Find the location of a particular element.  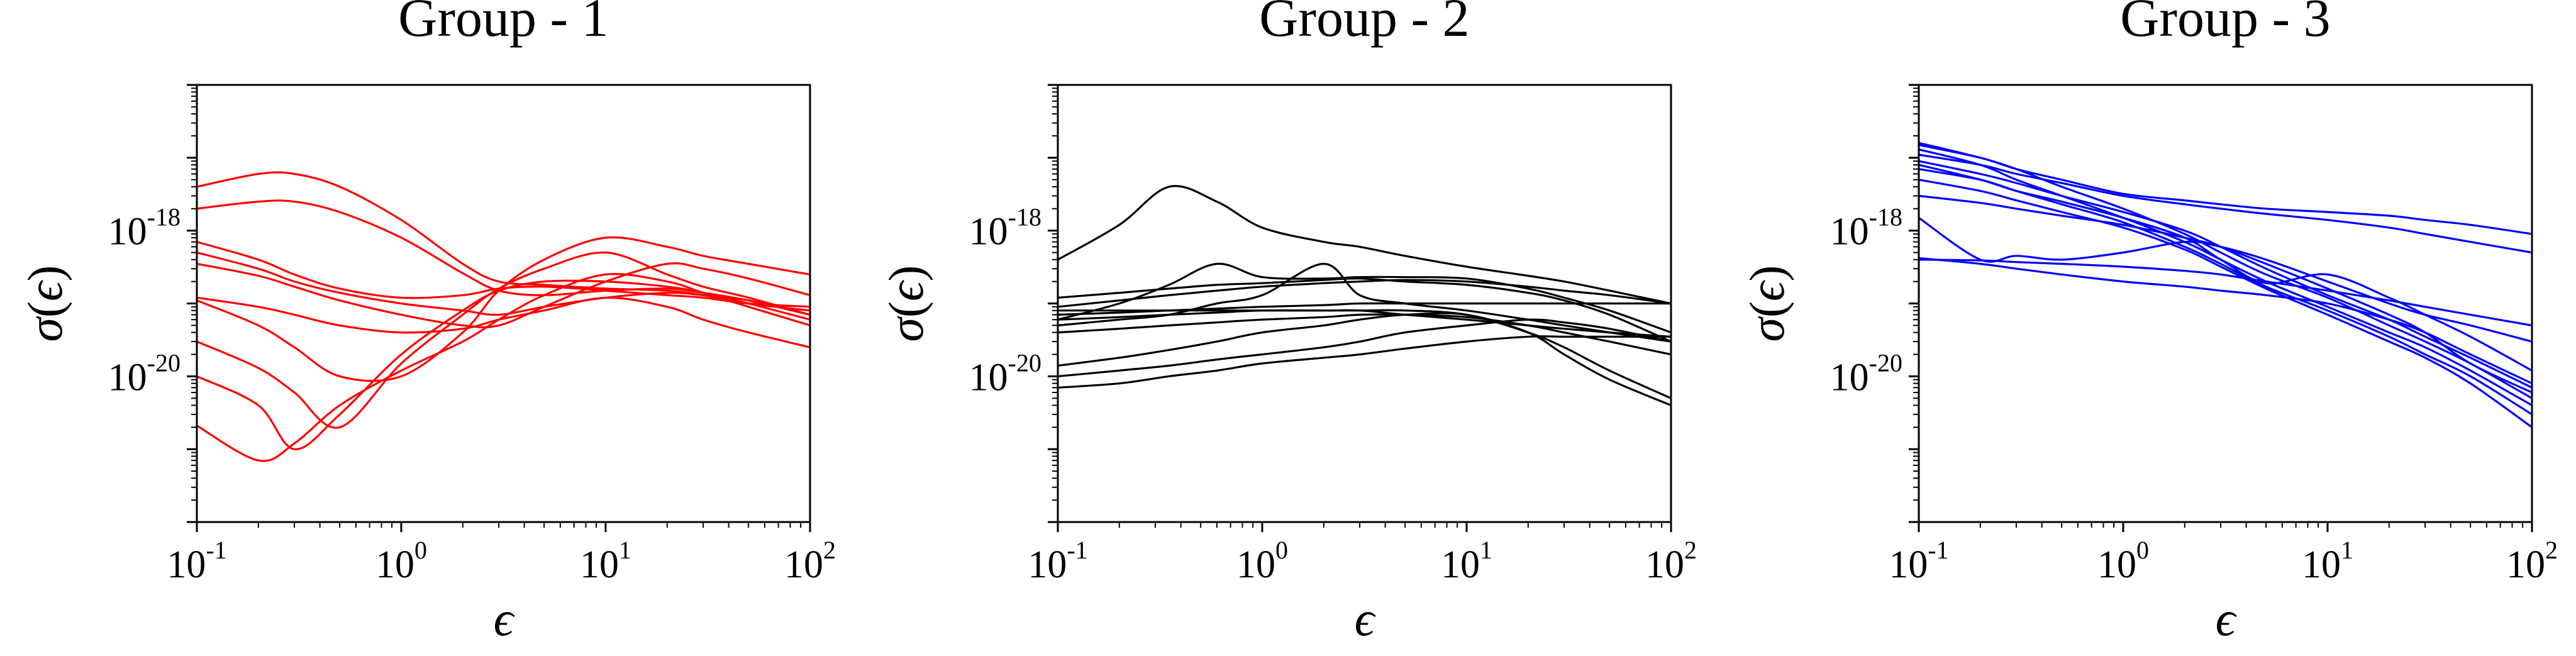

panel-2-x-tick-label: 10⁻¹ is located at coordinates (1057, 561).